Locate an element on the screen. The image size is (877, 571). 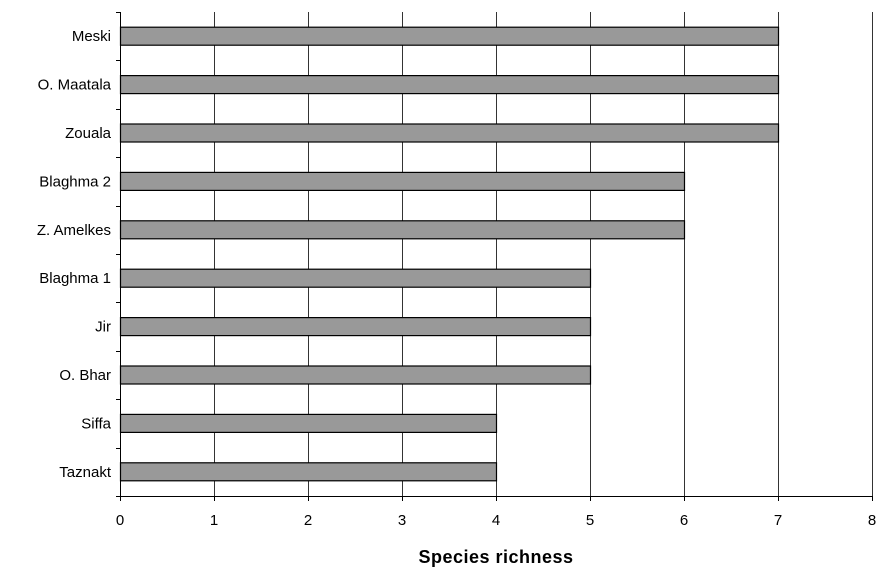
y-tick-label: O. Bhar is located at coordinates (85, 375).